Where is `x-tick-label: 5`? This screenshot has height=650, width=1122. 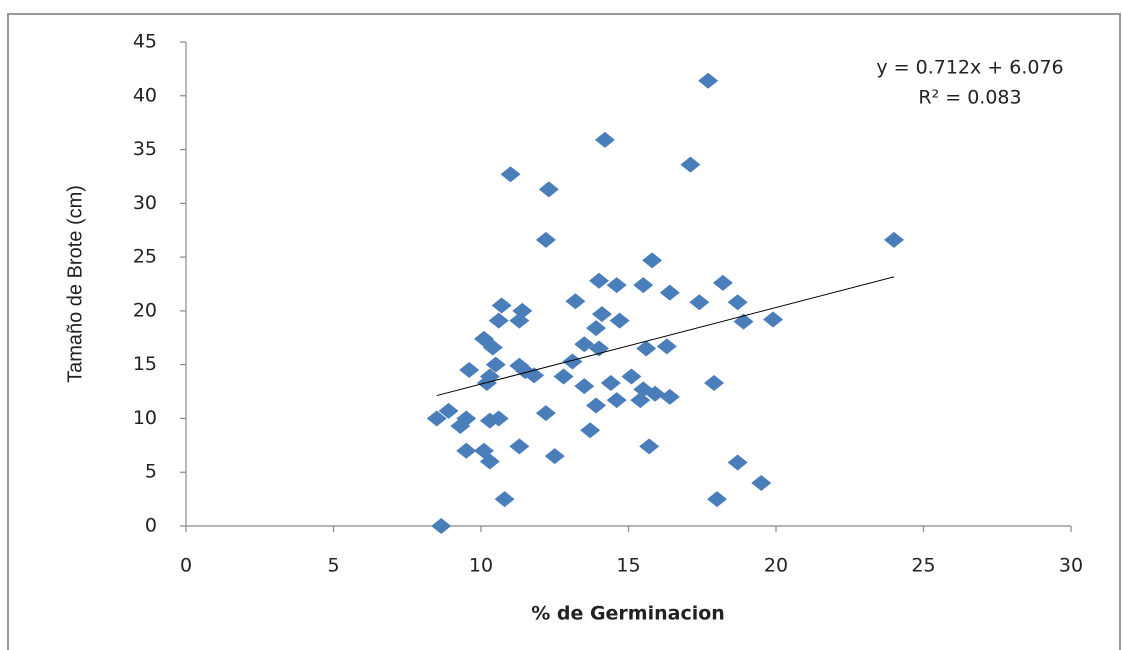
x-tick-label: 5 is located at coordinates (333, 566).